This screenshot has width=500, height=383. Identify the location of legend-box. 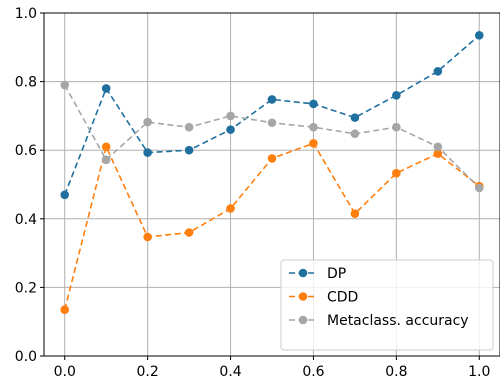
(387, 305).